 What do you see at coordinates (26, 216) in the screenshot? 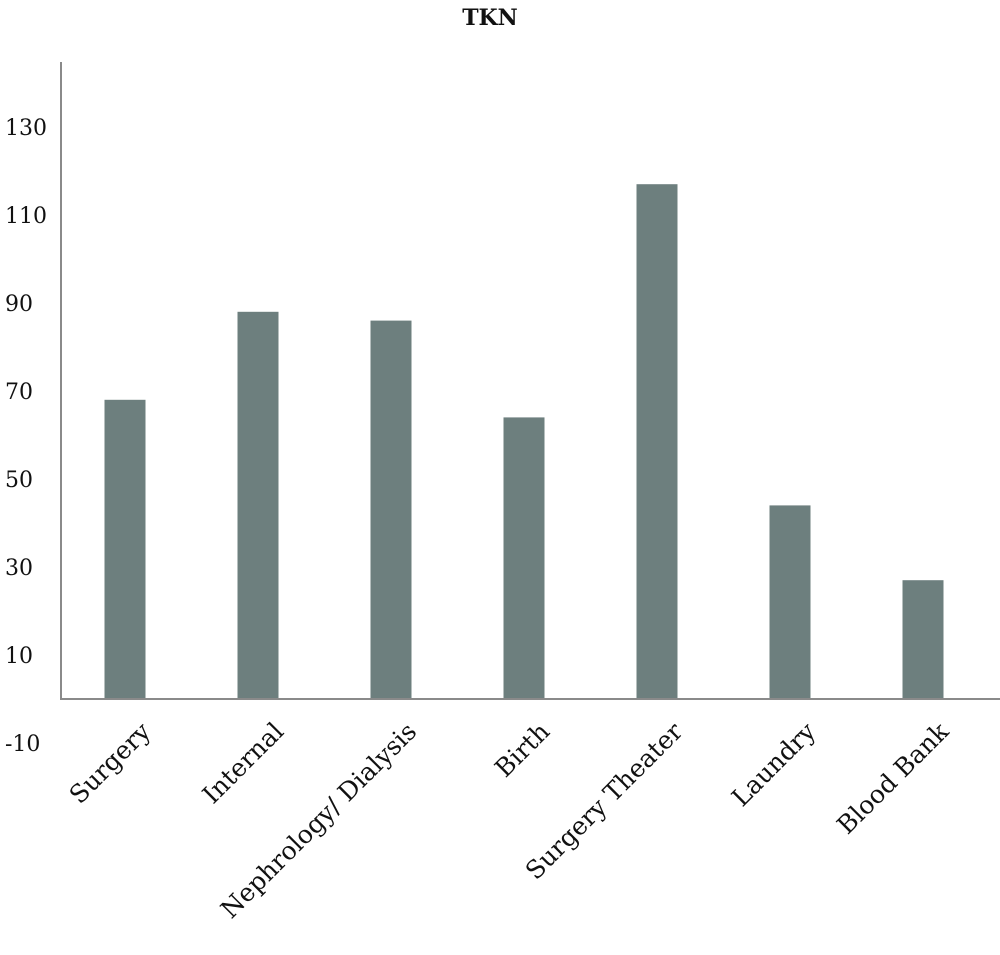
I see `y-tick-label: 110` at bounding box center [26, 216].